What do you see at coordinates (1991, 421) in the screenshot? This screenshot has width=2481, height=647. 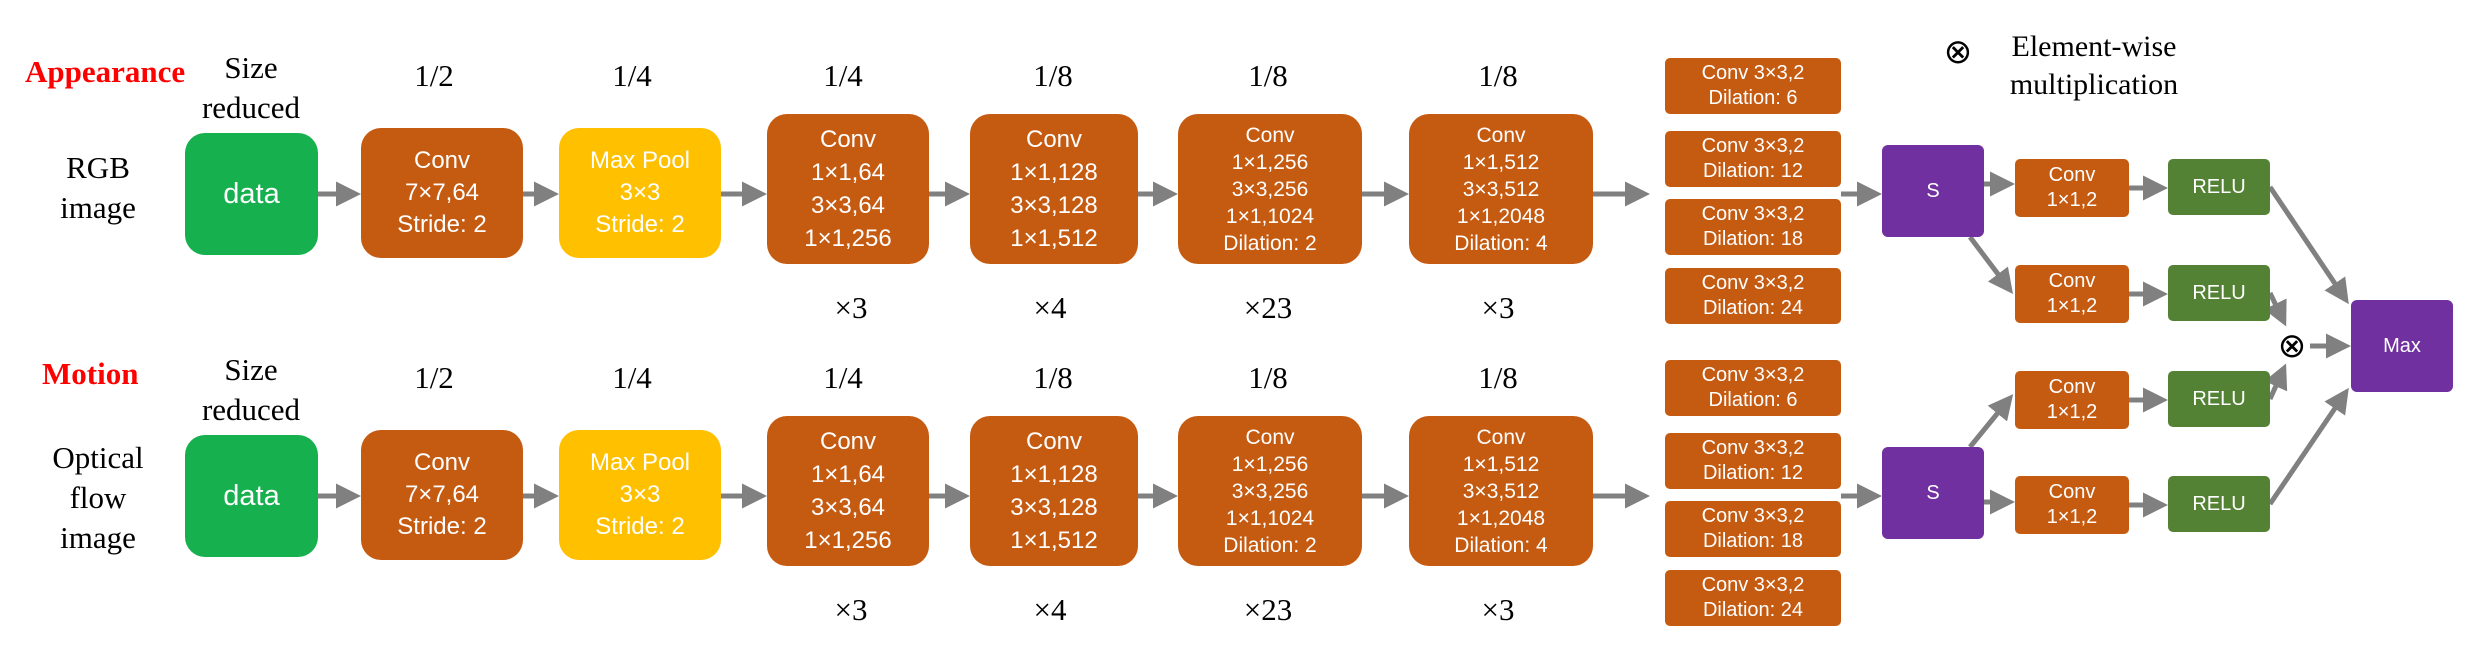 I see `arrow-sum2-conv-upper` at bounding box center [1991, 421].